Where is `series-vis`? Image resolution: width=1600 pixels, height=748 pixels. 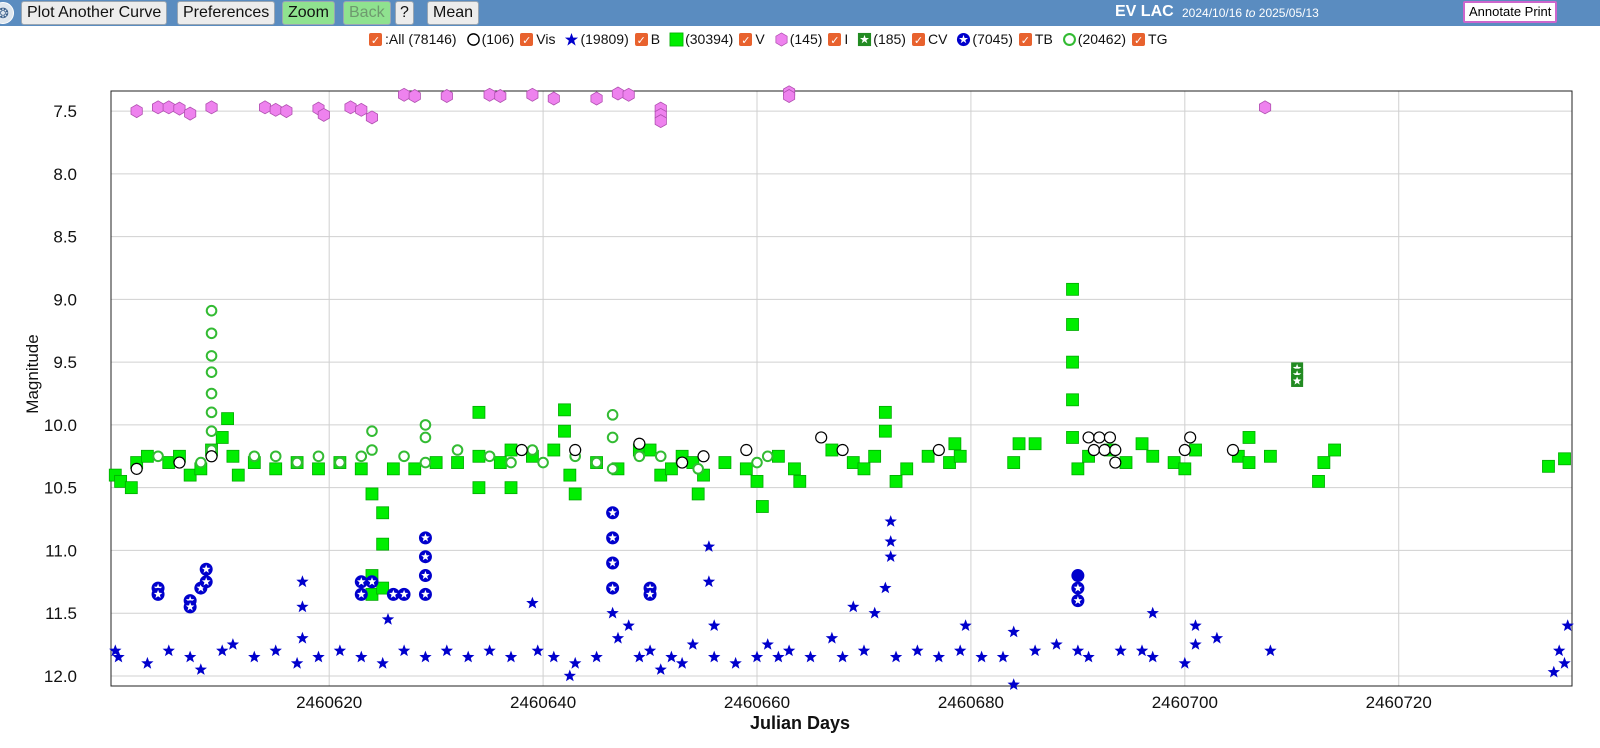
series-vis is located at coordinates (685, 453).